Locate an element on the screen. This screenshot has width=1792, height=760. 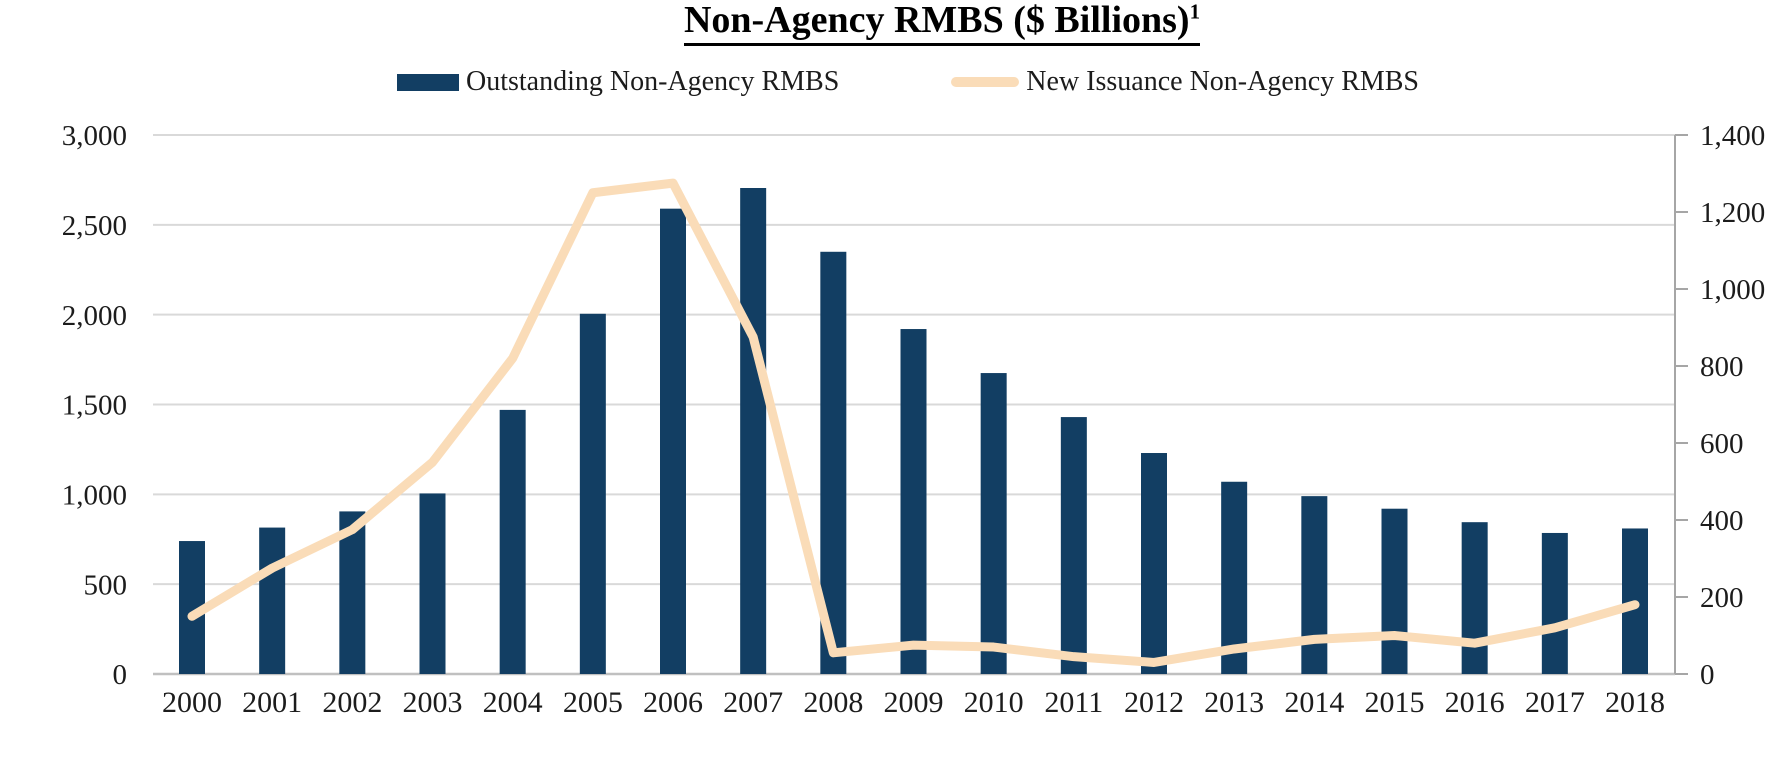
bar-2006 is located at coordinates (673, 441).